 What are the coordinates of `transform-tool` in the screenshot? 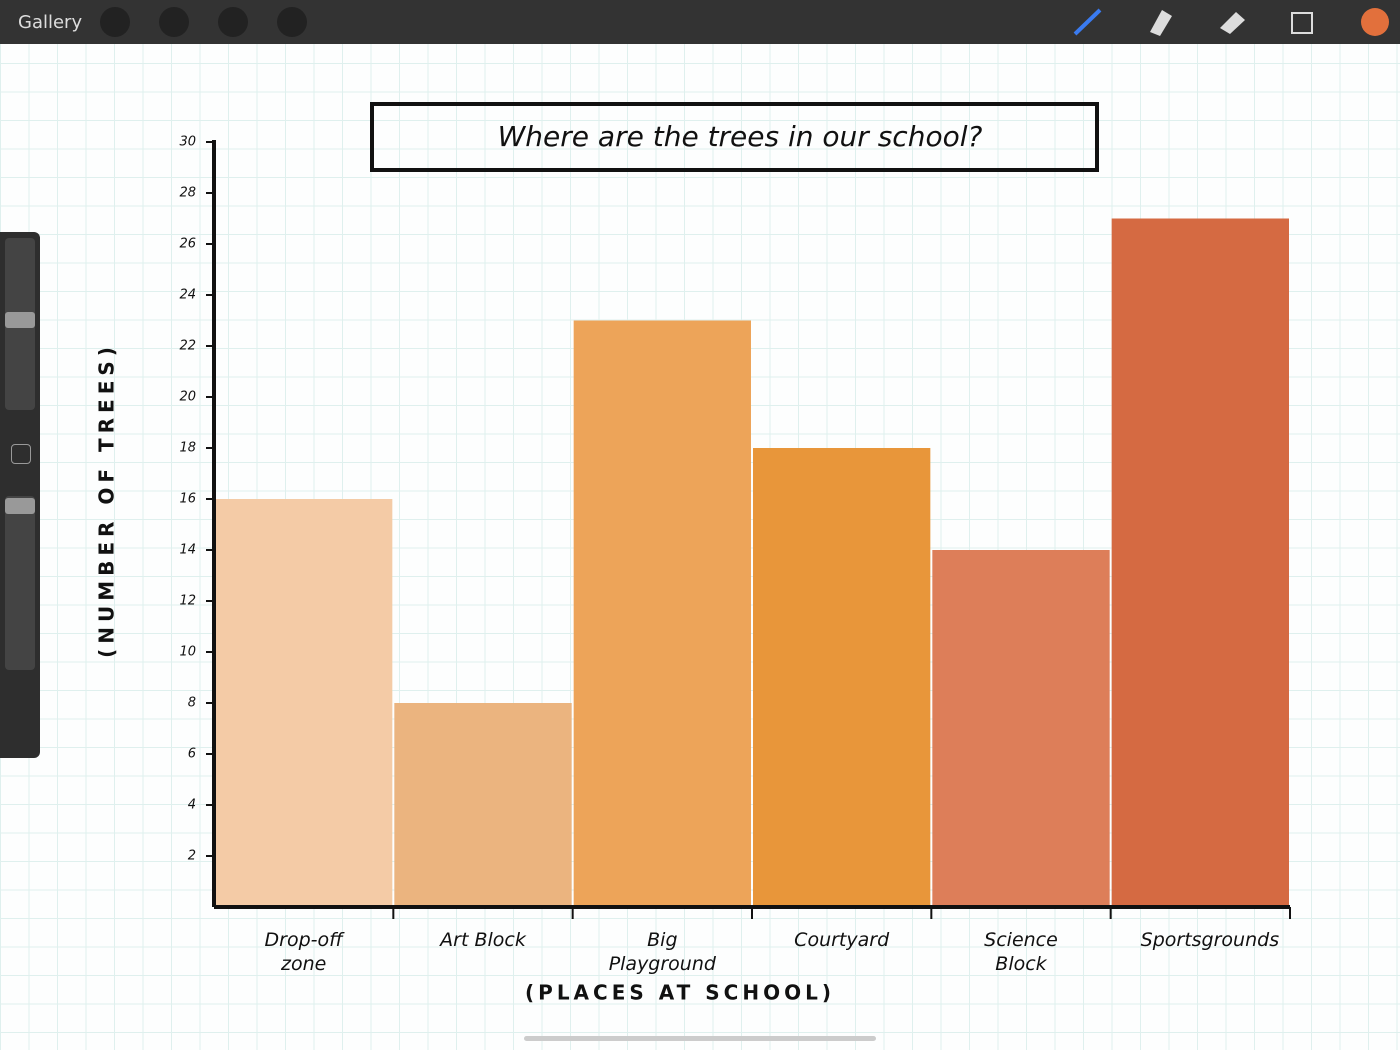 It's located at (292, 22).